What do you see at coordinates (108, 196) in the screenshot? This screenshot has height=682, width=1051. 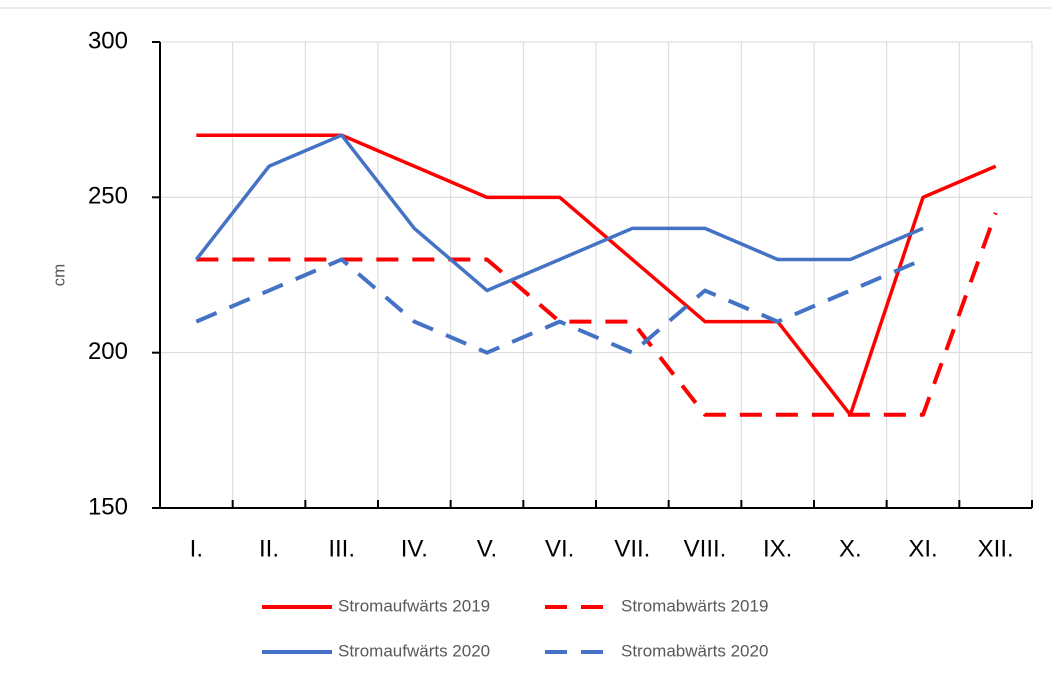 I see `y-tick-label: 250` at bounding box center [108, 196].